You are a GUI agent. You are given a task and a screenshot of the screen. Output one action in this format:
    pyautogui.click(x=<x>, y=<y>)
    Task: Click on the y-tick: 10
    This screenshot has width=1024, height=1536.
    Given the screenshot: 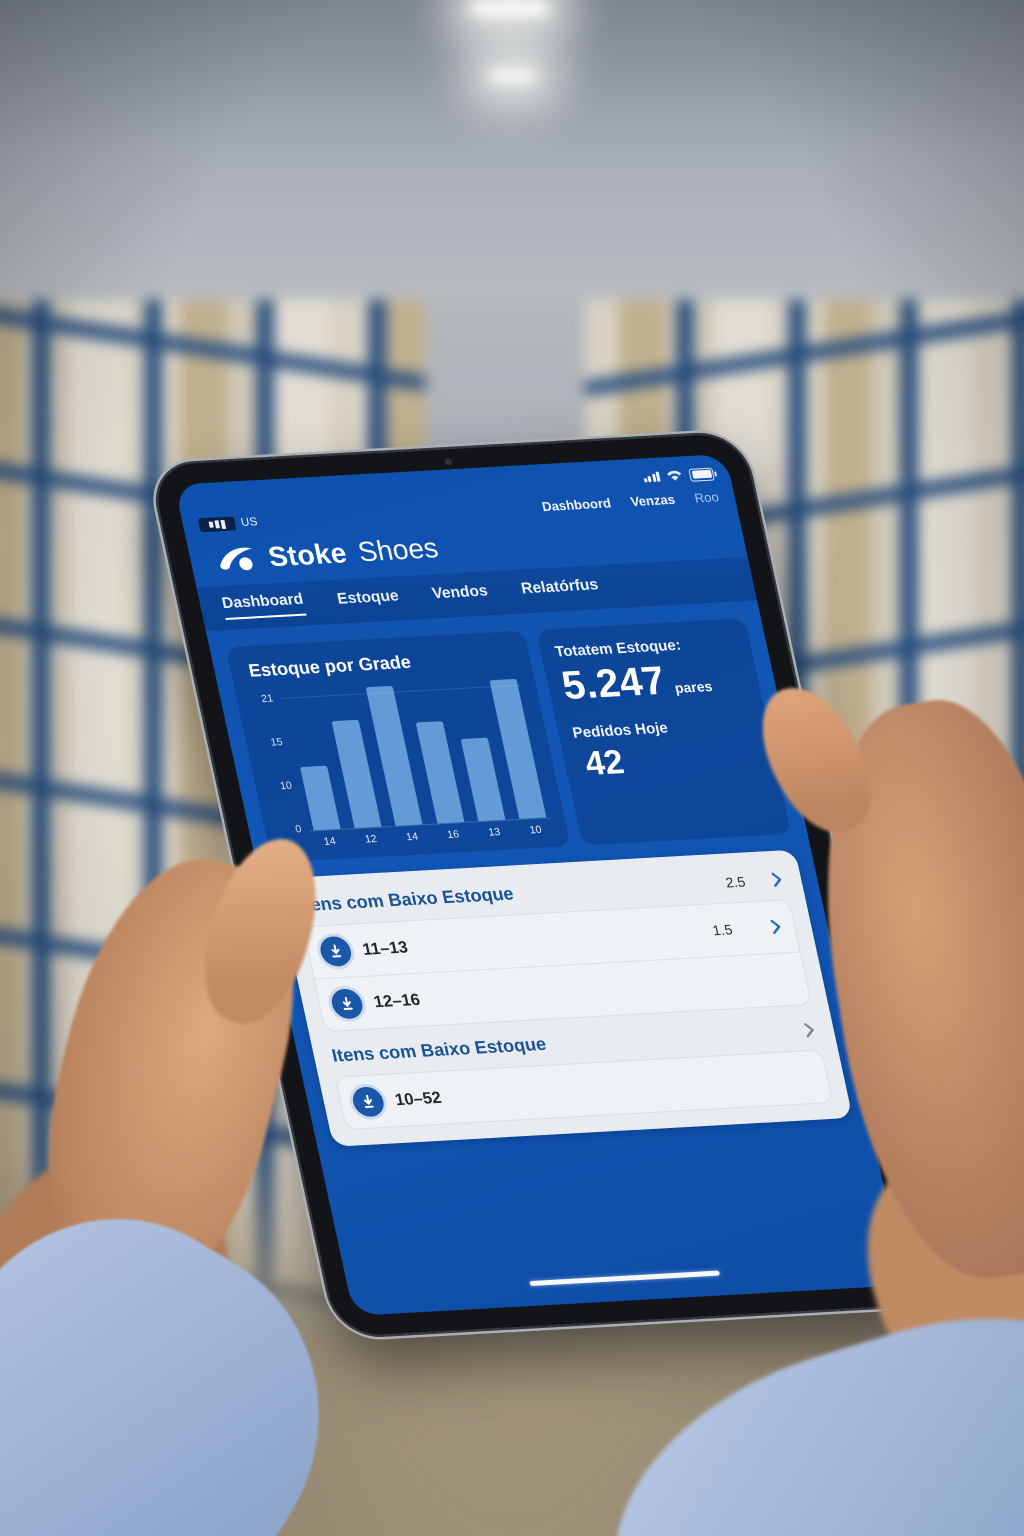 What is the action you would take?
    pyautogui.click(x=286, y=786)
    